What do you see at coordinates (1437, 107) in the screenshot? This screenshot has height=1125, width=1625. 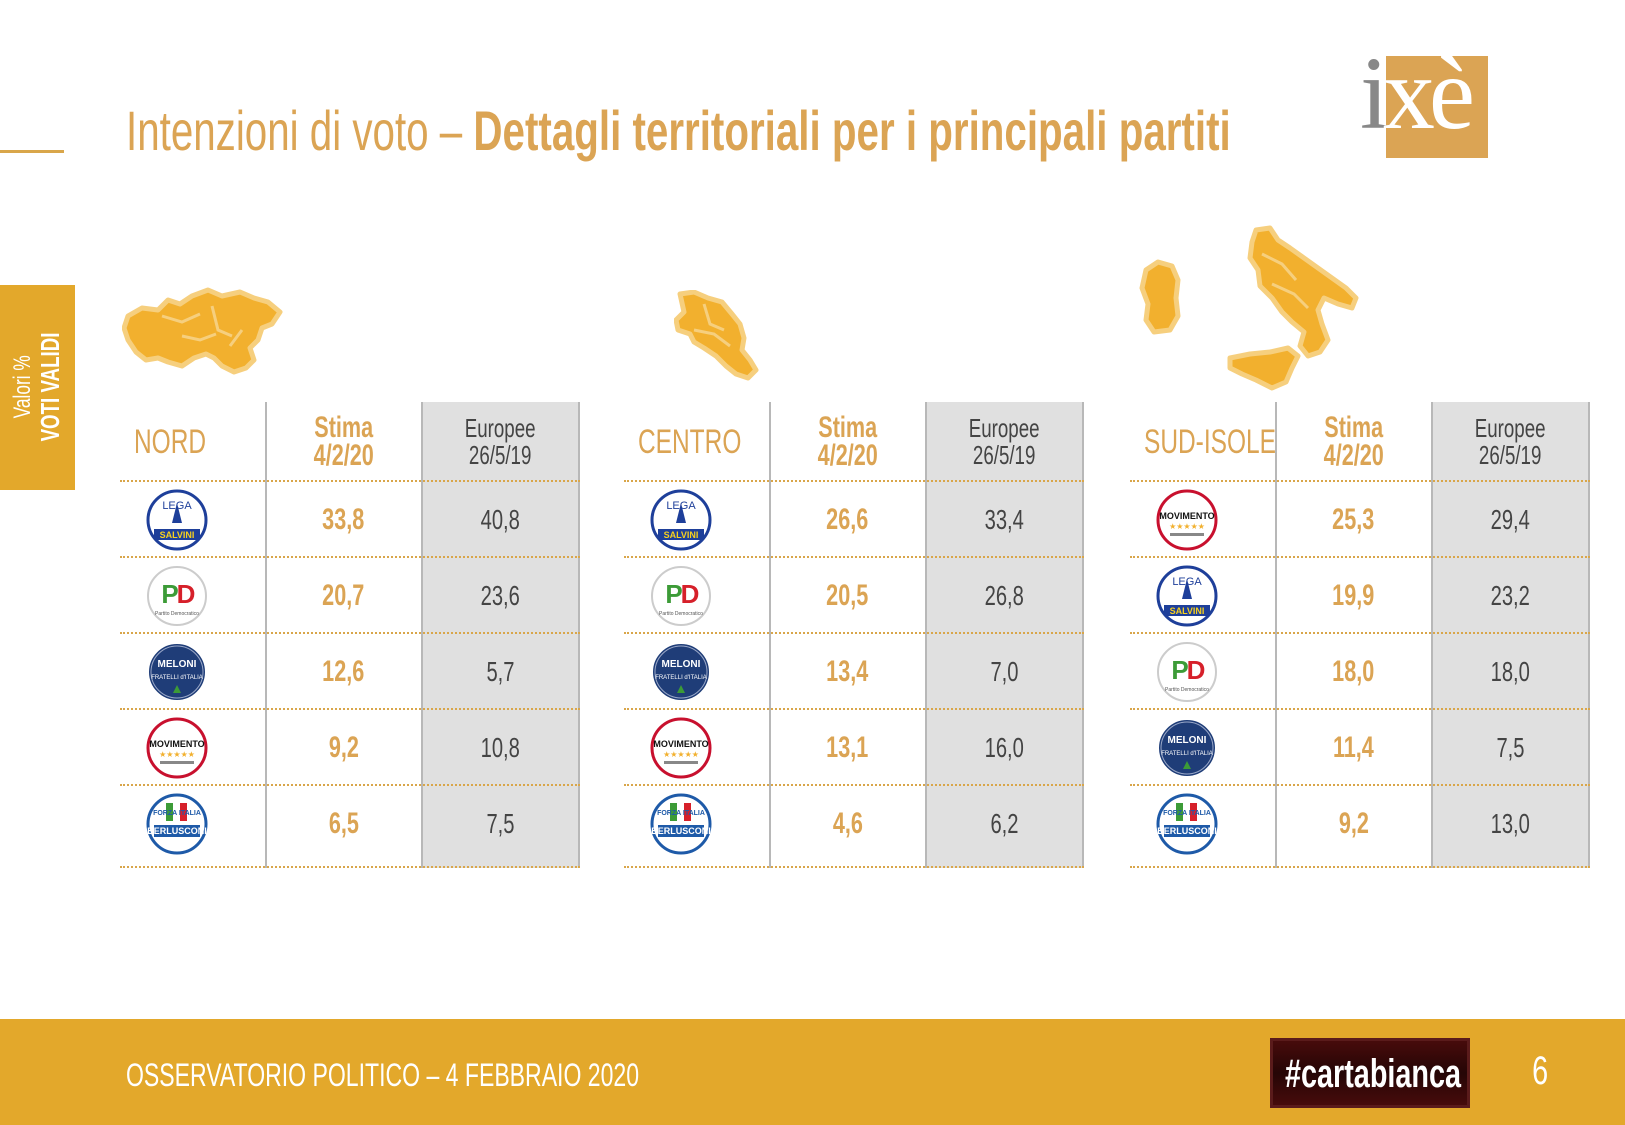 I see `ixe-logo-square` at bounding box center [1437, 107].